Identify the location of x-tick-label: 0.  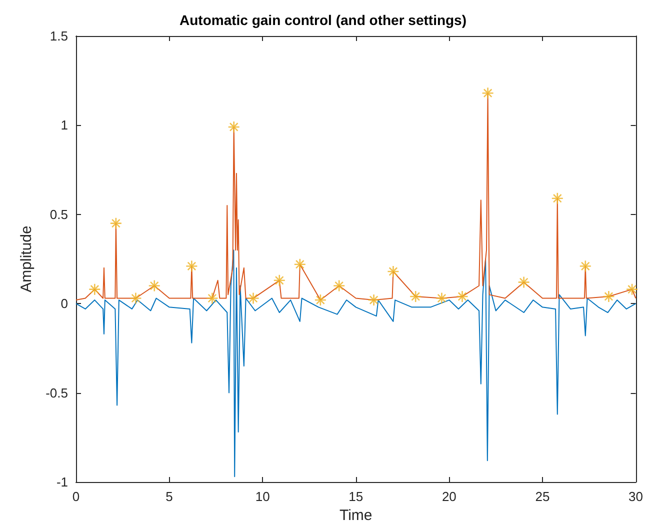
(76, 496).